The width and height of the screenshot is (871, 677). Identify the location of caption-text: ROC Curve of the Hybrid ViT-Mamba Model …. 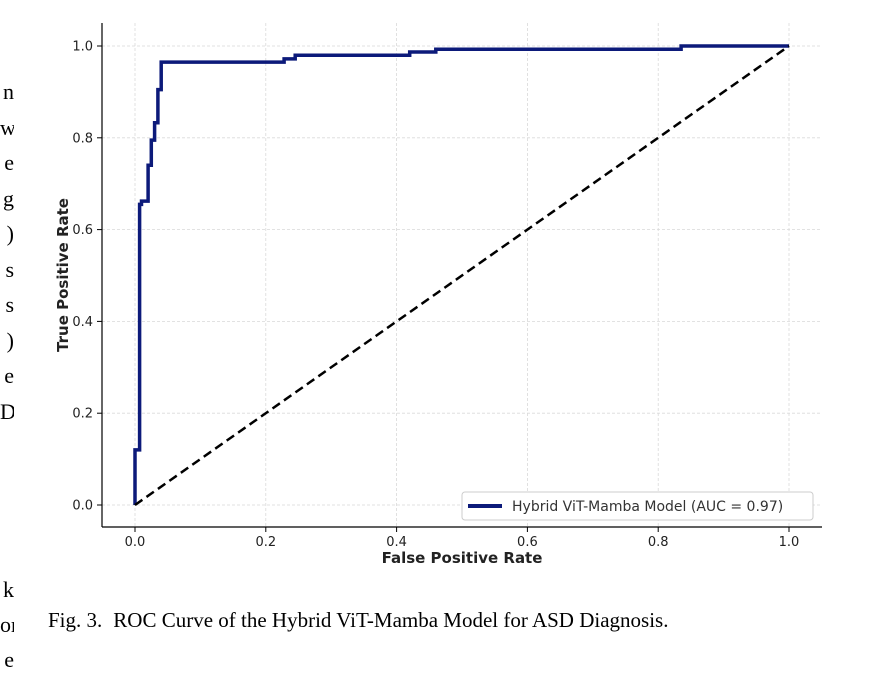
(391, 620).